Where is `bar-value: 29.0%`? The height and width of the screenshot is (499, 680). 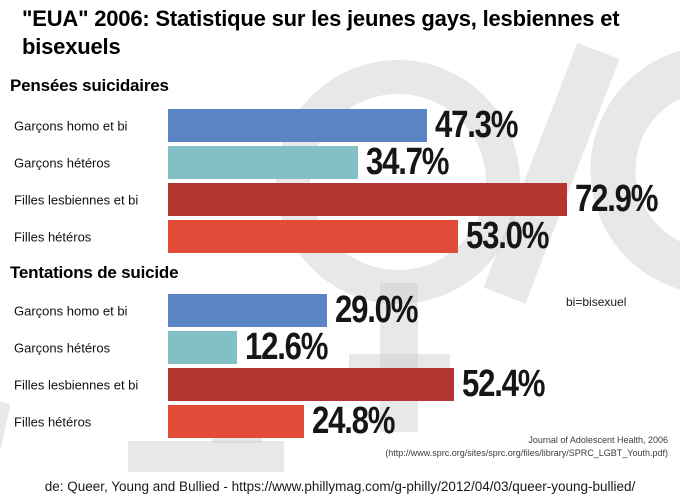 bar-value: 29.0% is located at coordinates (376, 310).